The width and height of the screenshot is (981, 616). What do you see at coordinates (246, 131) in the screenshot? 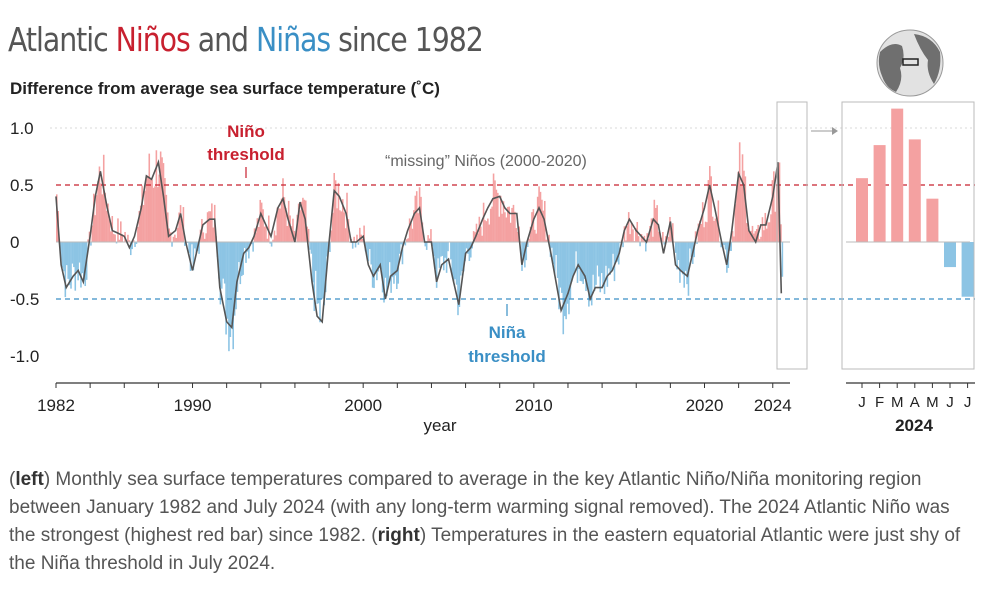
I see `nino-threshold-label-1: Niño` at bounding box center [246, 131].